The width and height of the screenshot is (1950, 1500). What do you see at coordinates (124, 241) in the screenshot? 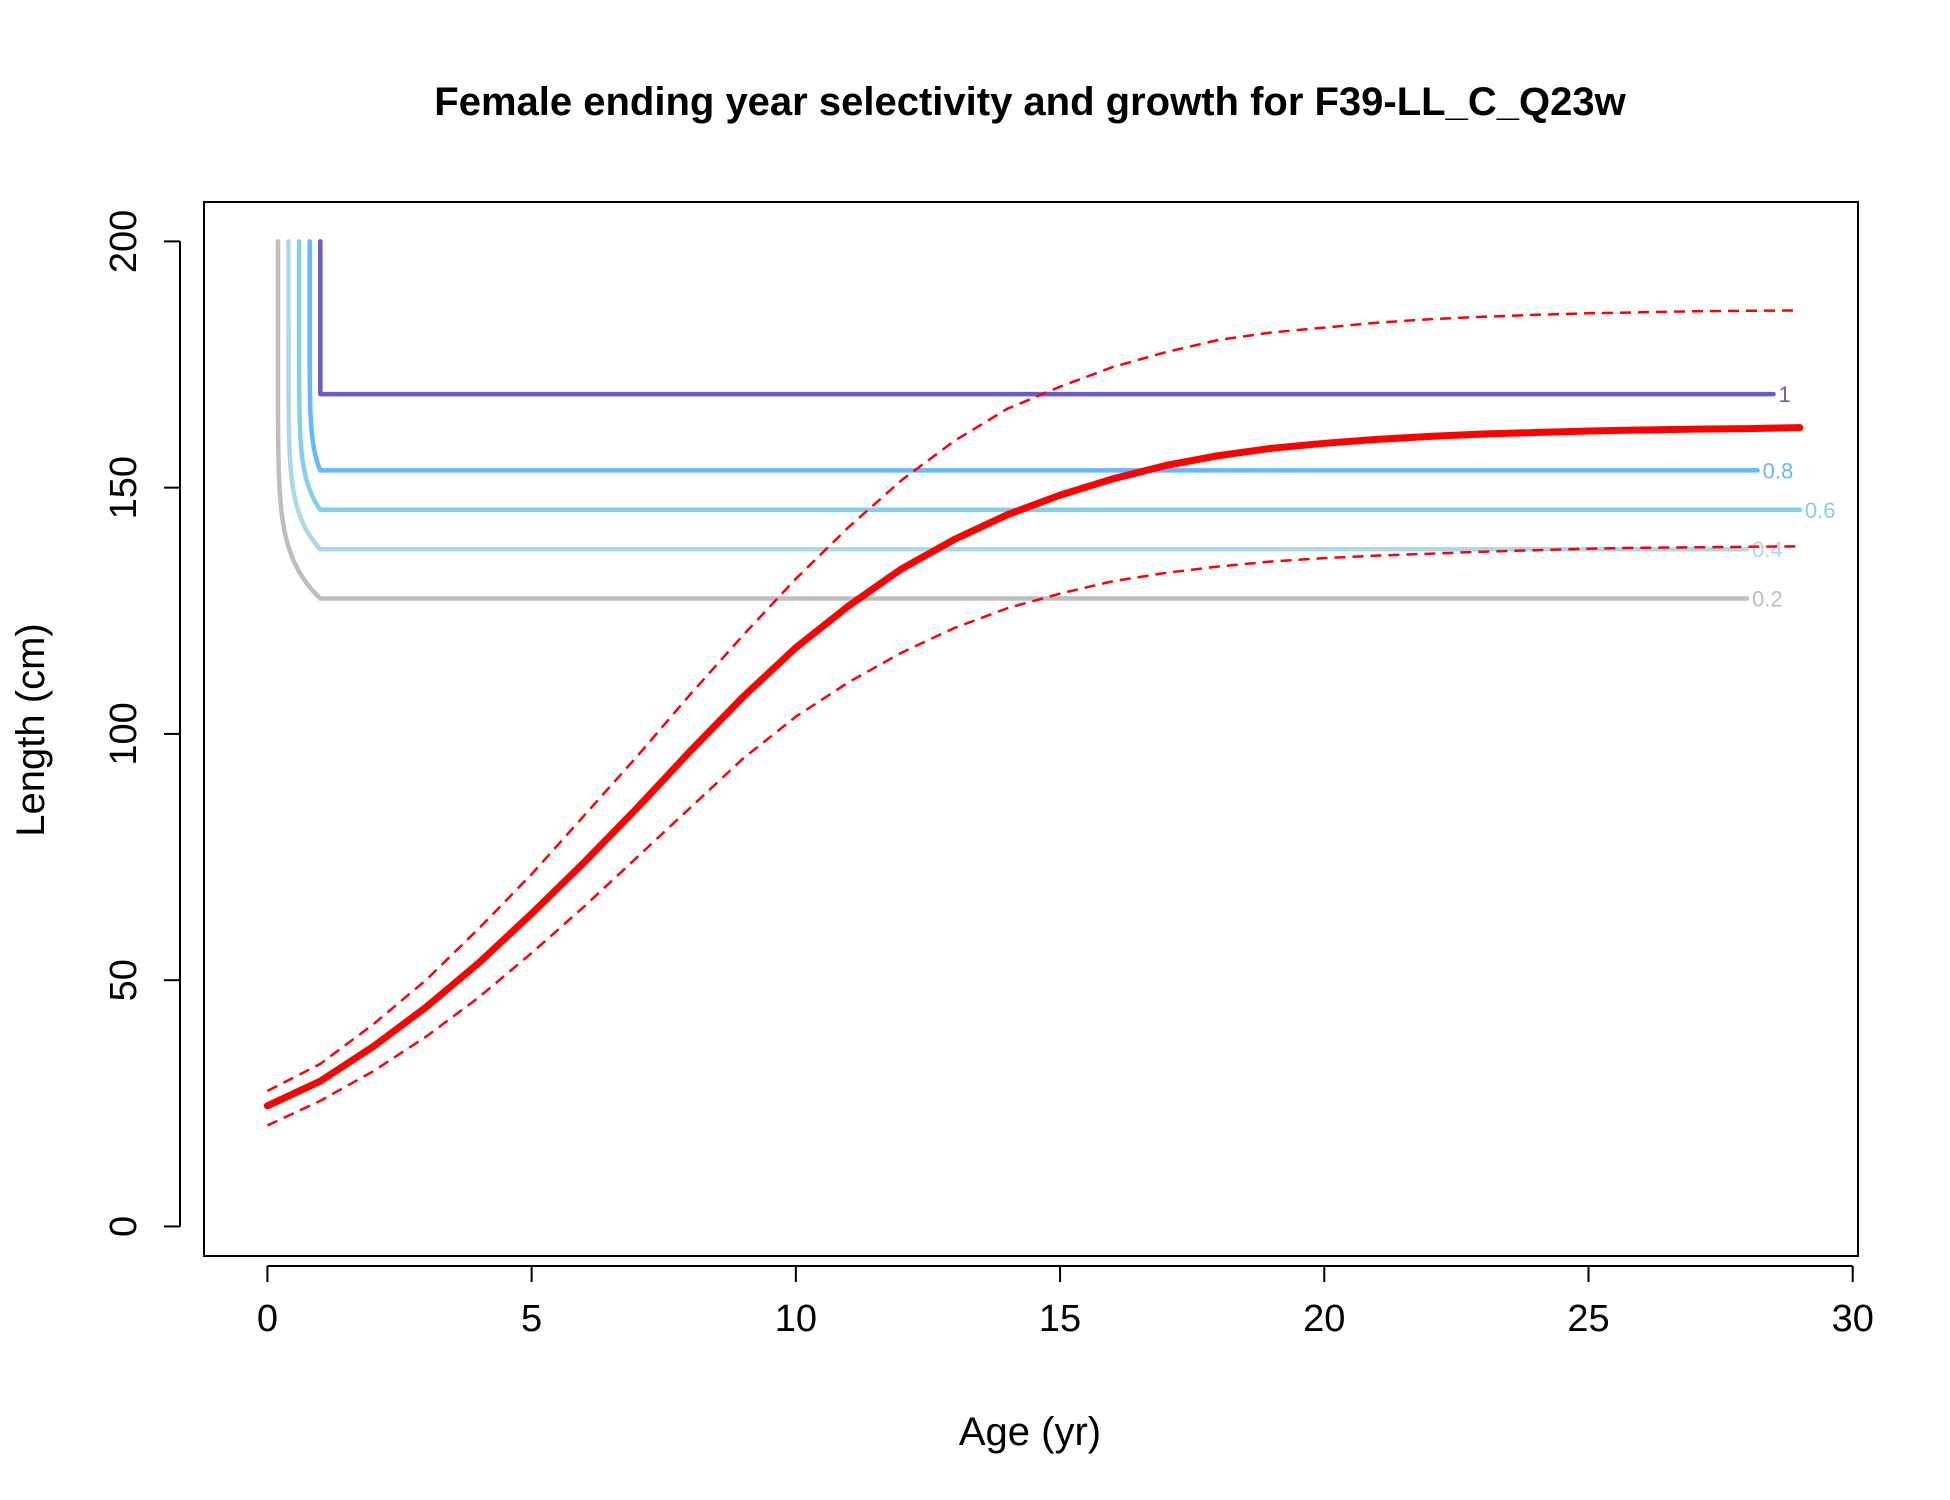
I see `y-tick-label: 200` at bounding box center [124, 241].